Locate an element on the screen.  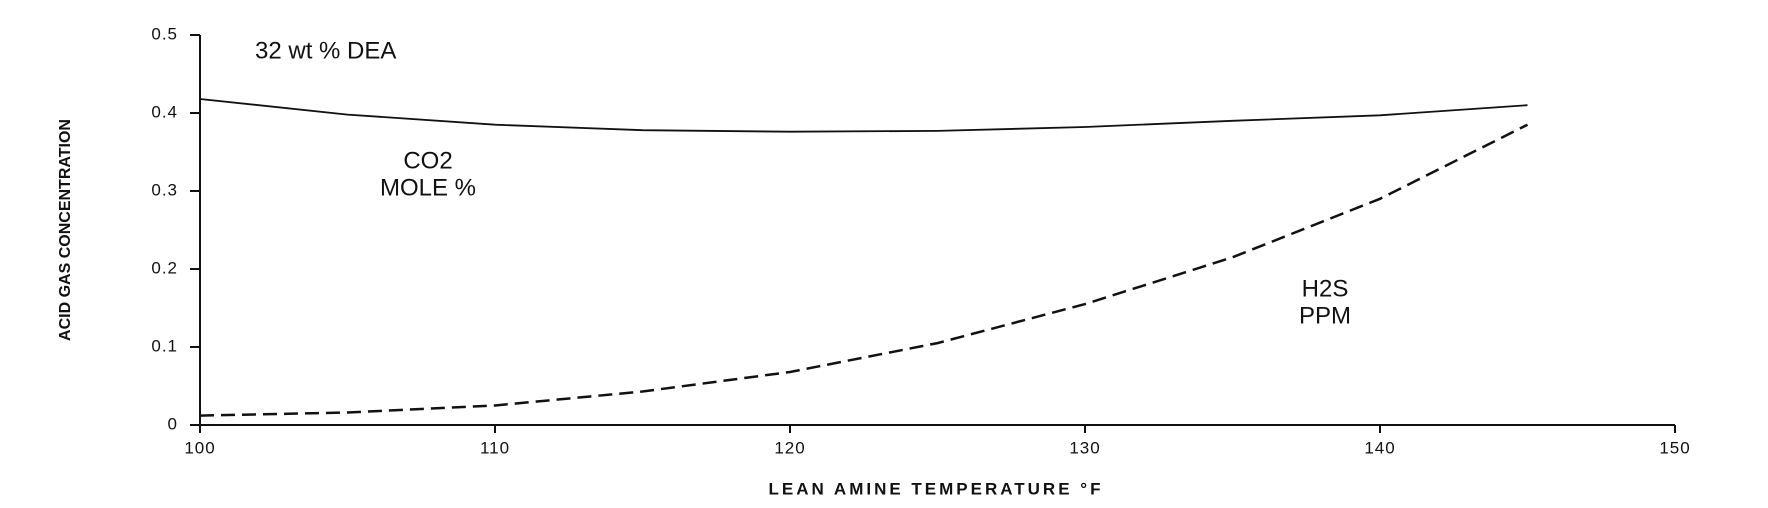
x-tick-label: 150 is located at coordinates (1674, 447).